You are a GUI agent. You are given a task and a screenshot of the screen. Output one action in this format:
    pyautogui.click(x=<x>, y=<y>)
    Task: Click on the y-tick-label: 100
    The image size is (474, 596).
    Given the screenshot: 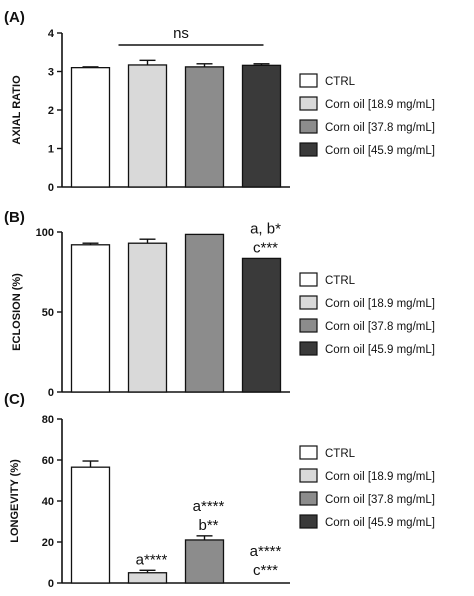 What is the action you would take?
    pyautogui.click(x=45, y=233)
    